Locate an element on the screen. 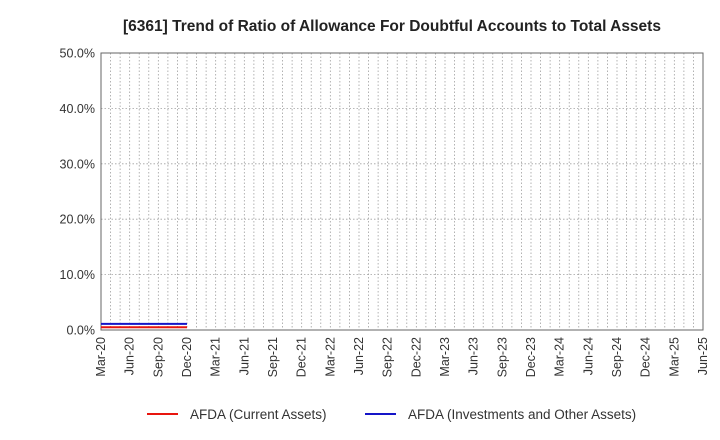  y-tick-label: 30.0% is located at coordinates (77, 164).